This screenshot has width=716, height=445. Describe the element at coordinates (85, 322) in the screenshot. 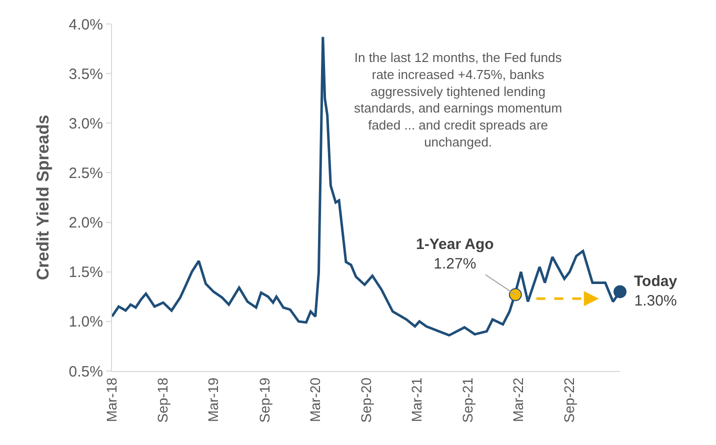

I see `y-tick-label: 1.0%` at that location.